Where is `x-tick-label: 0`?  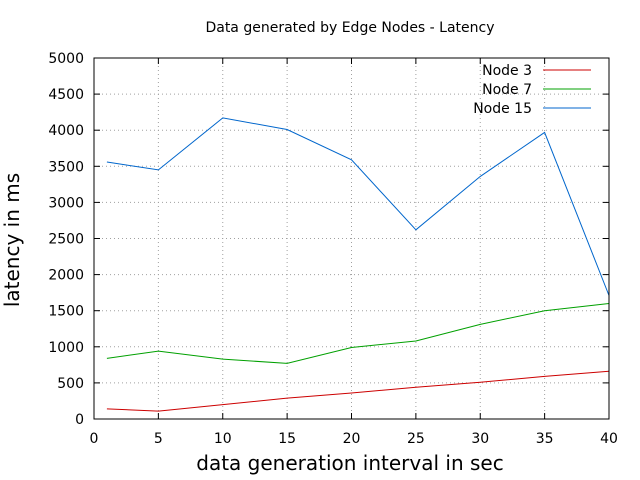
x-tick-label: 0 is located at coordinates (94, 439).